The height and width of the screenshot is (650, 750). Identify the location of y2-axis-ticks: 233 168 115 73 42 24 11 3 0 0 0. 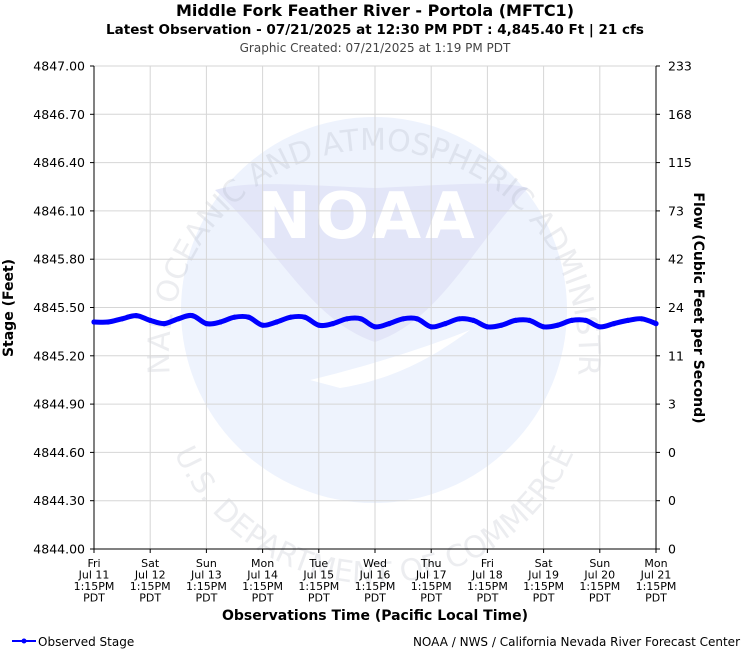
(674, 308).